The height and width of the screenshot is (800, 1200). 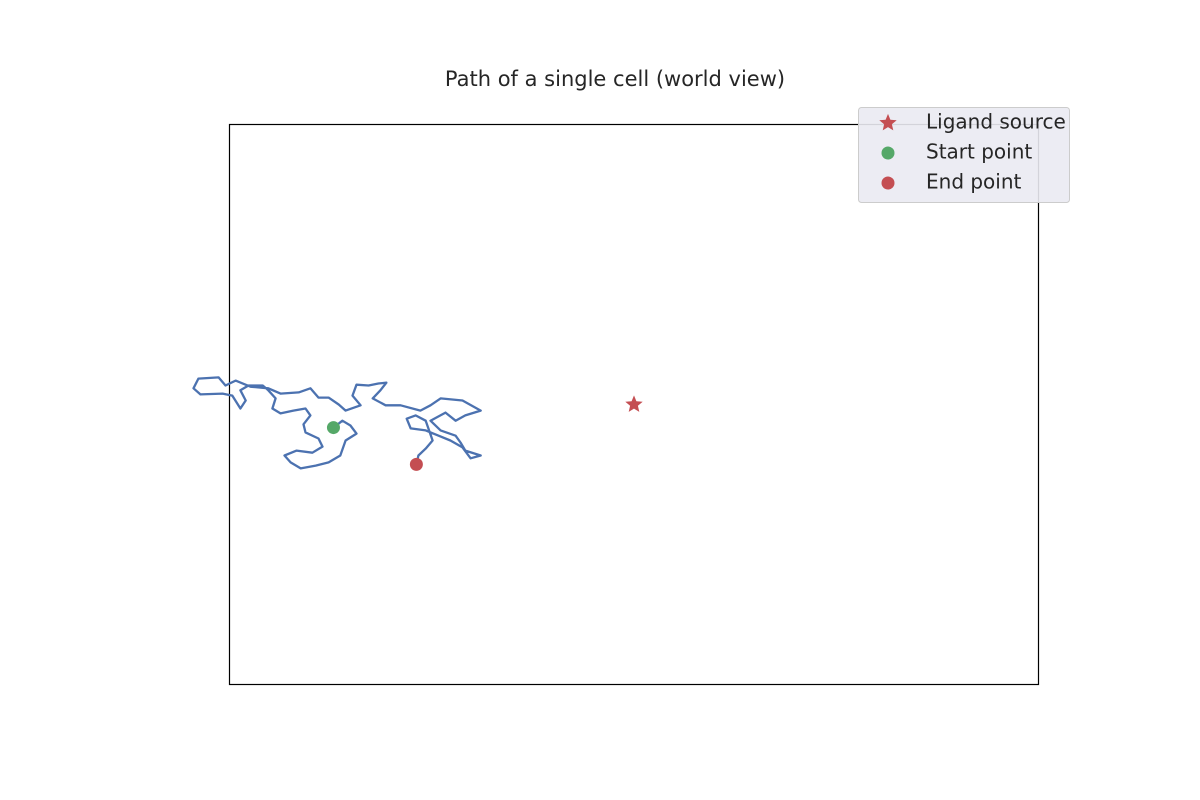 I want to click on legend-label: Ligand source, so click(x=996, y=122).